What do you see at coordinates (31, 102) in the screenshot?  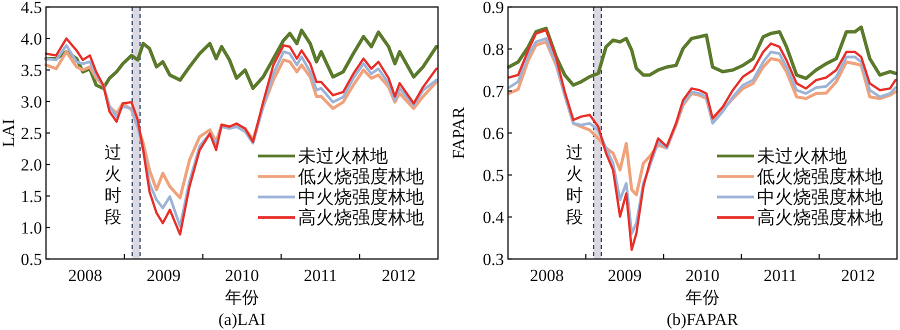 I see `y-tick-label: 3.0` at bounding box center [31, 102].